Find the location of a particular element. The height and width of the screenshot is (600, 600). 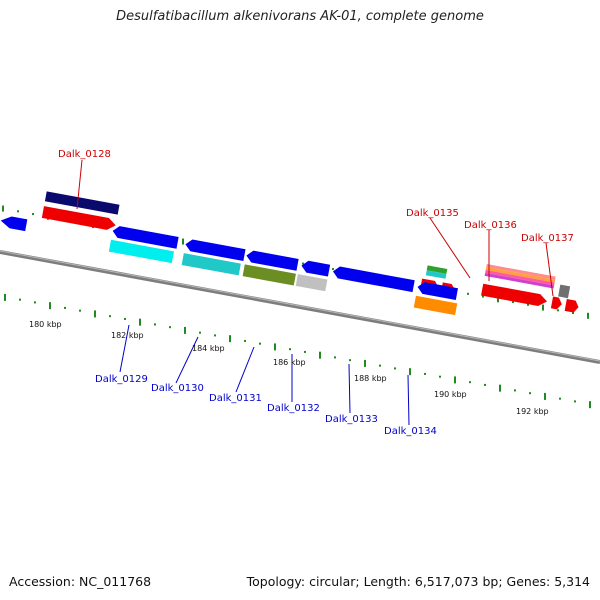

label-dalk-0136: Dalk_0136 is located at coordinates (490, 225).